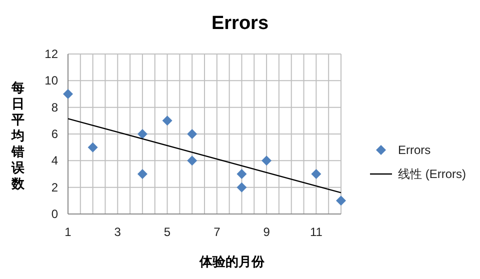 The image size is (480, 279). What do you see at coordinates (54, 161) in the screenshot?
I see `y-tick-label: 4` at bounding box center [54, 161].